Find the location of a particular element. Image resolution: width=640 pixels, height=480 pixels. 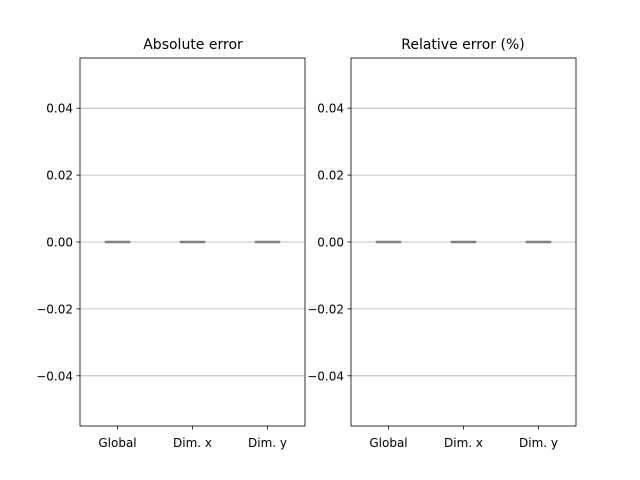

chart-title: Relative error (%) is located at coordinates (462, 45).